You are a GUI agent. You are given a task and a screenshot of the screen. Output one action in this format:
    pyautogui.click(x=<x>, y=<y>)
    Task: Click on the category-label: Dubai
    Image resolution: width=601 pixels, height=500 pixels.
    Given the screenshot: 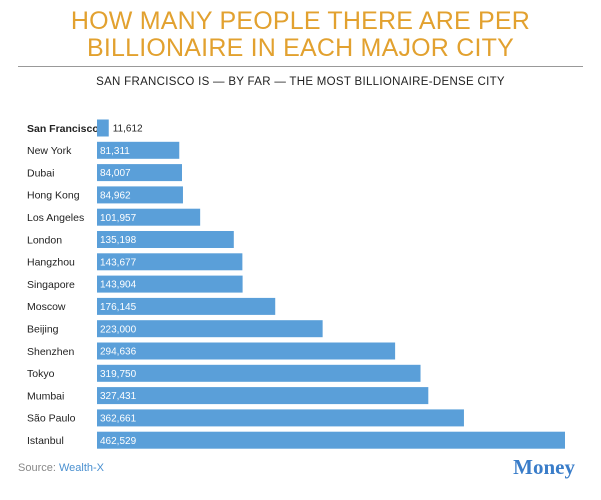 What is the action you would take?
    pyautogui.click(x=40, y=173)
    